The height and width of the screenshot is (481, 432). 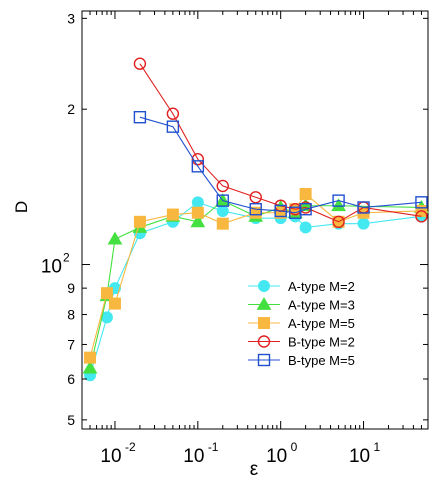 I want to click on legend-item: A-type M=5, so click(x=301, y=323).